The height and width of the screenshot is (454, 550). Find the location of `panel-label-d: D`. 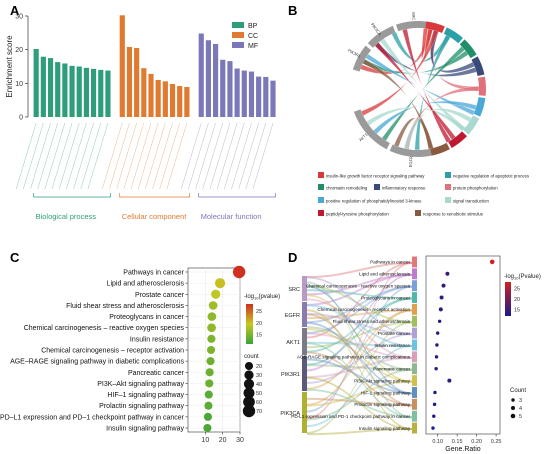

panel-label-d: D is located at coordinates (292, 257).